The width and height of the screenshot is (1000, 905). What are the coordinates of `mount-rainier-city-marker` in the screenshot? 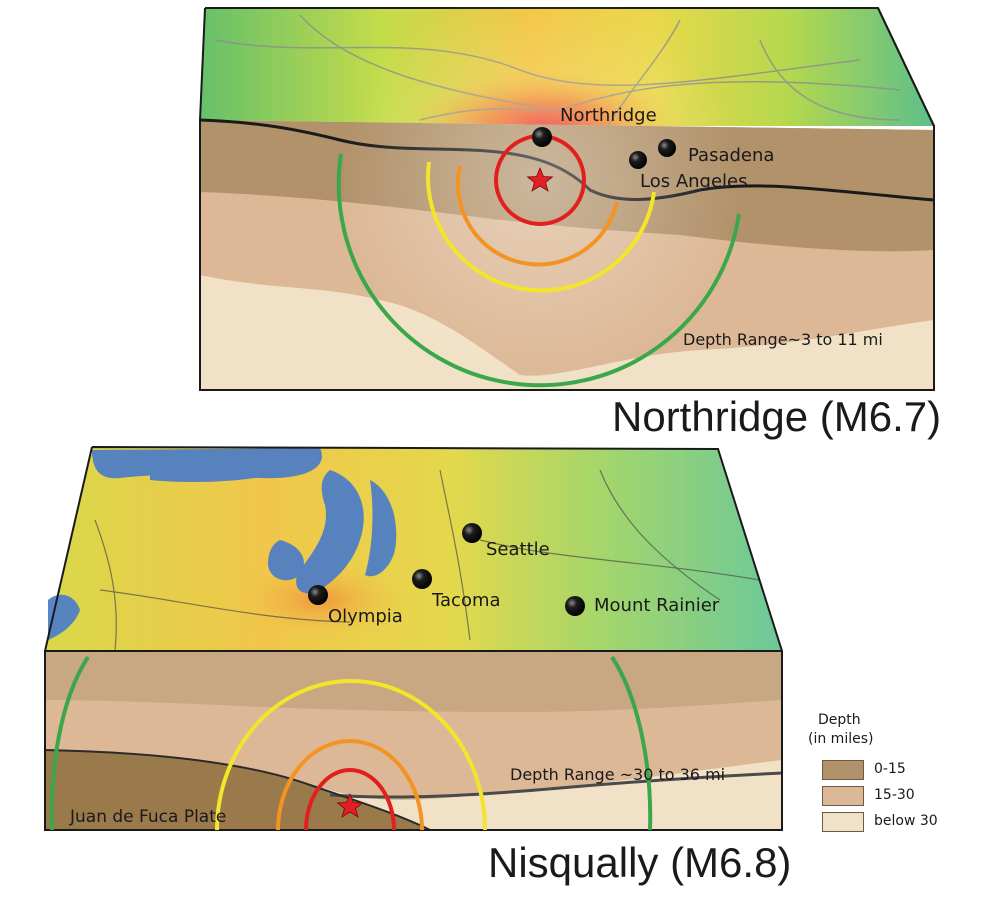 It's located at (575, 606).